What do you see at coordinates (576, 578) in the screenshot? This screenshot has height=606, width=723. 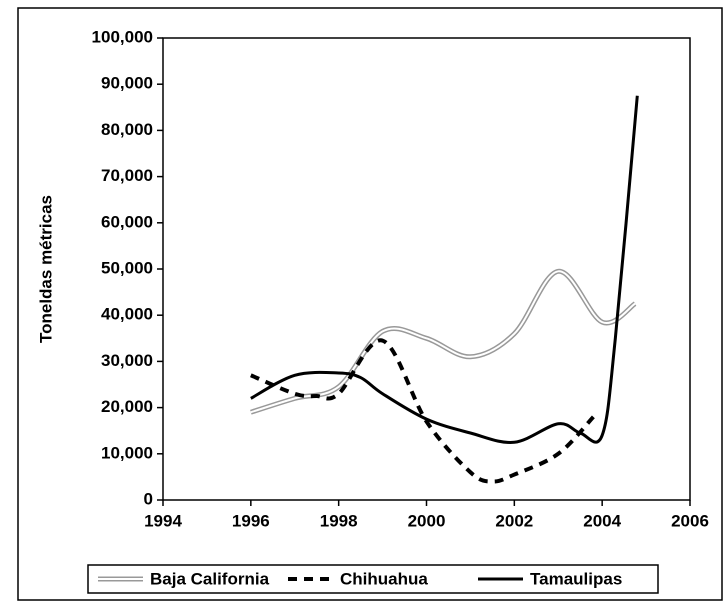 I see `legend-label: Tamaulipas` at bounding box center [576, 578].